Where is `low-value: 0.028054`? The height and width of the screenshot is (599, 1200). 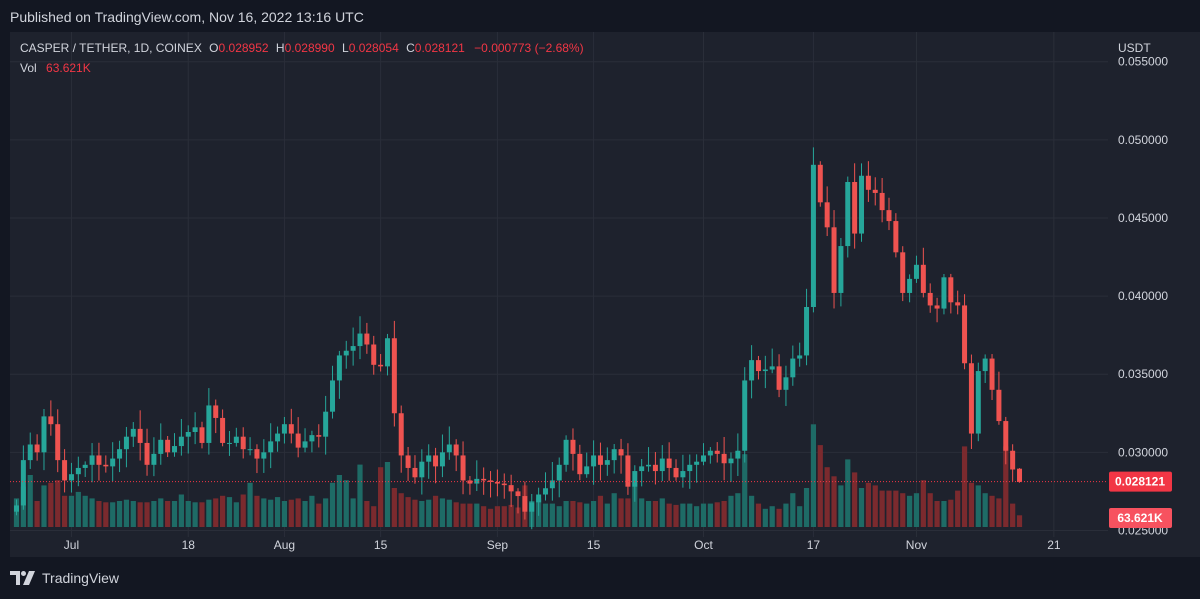
low-value: 0.028054 is located at coordinates (374, 48).